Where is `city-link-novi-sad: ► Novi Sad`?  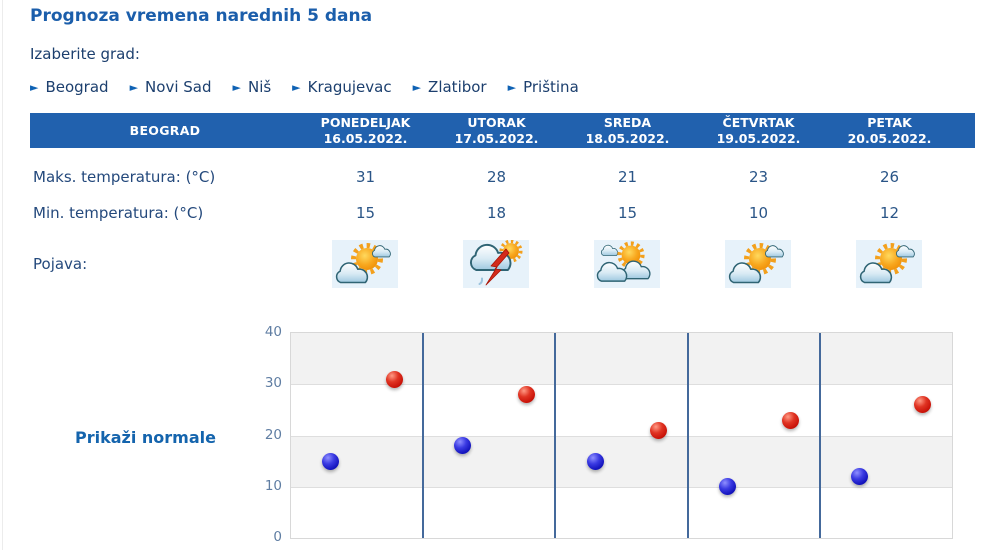
city-link-novi-sad: ► Novi Sad is located at coordinates (171, 87).